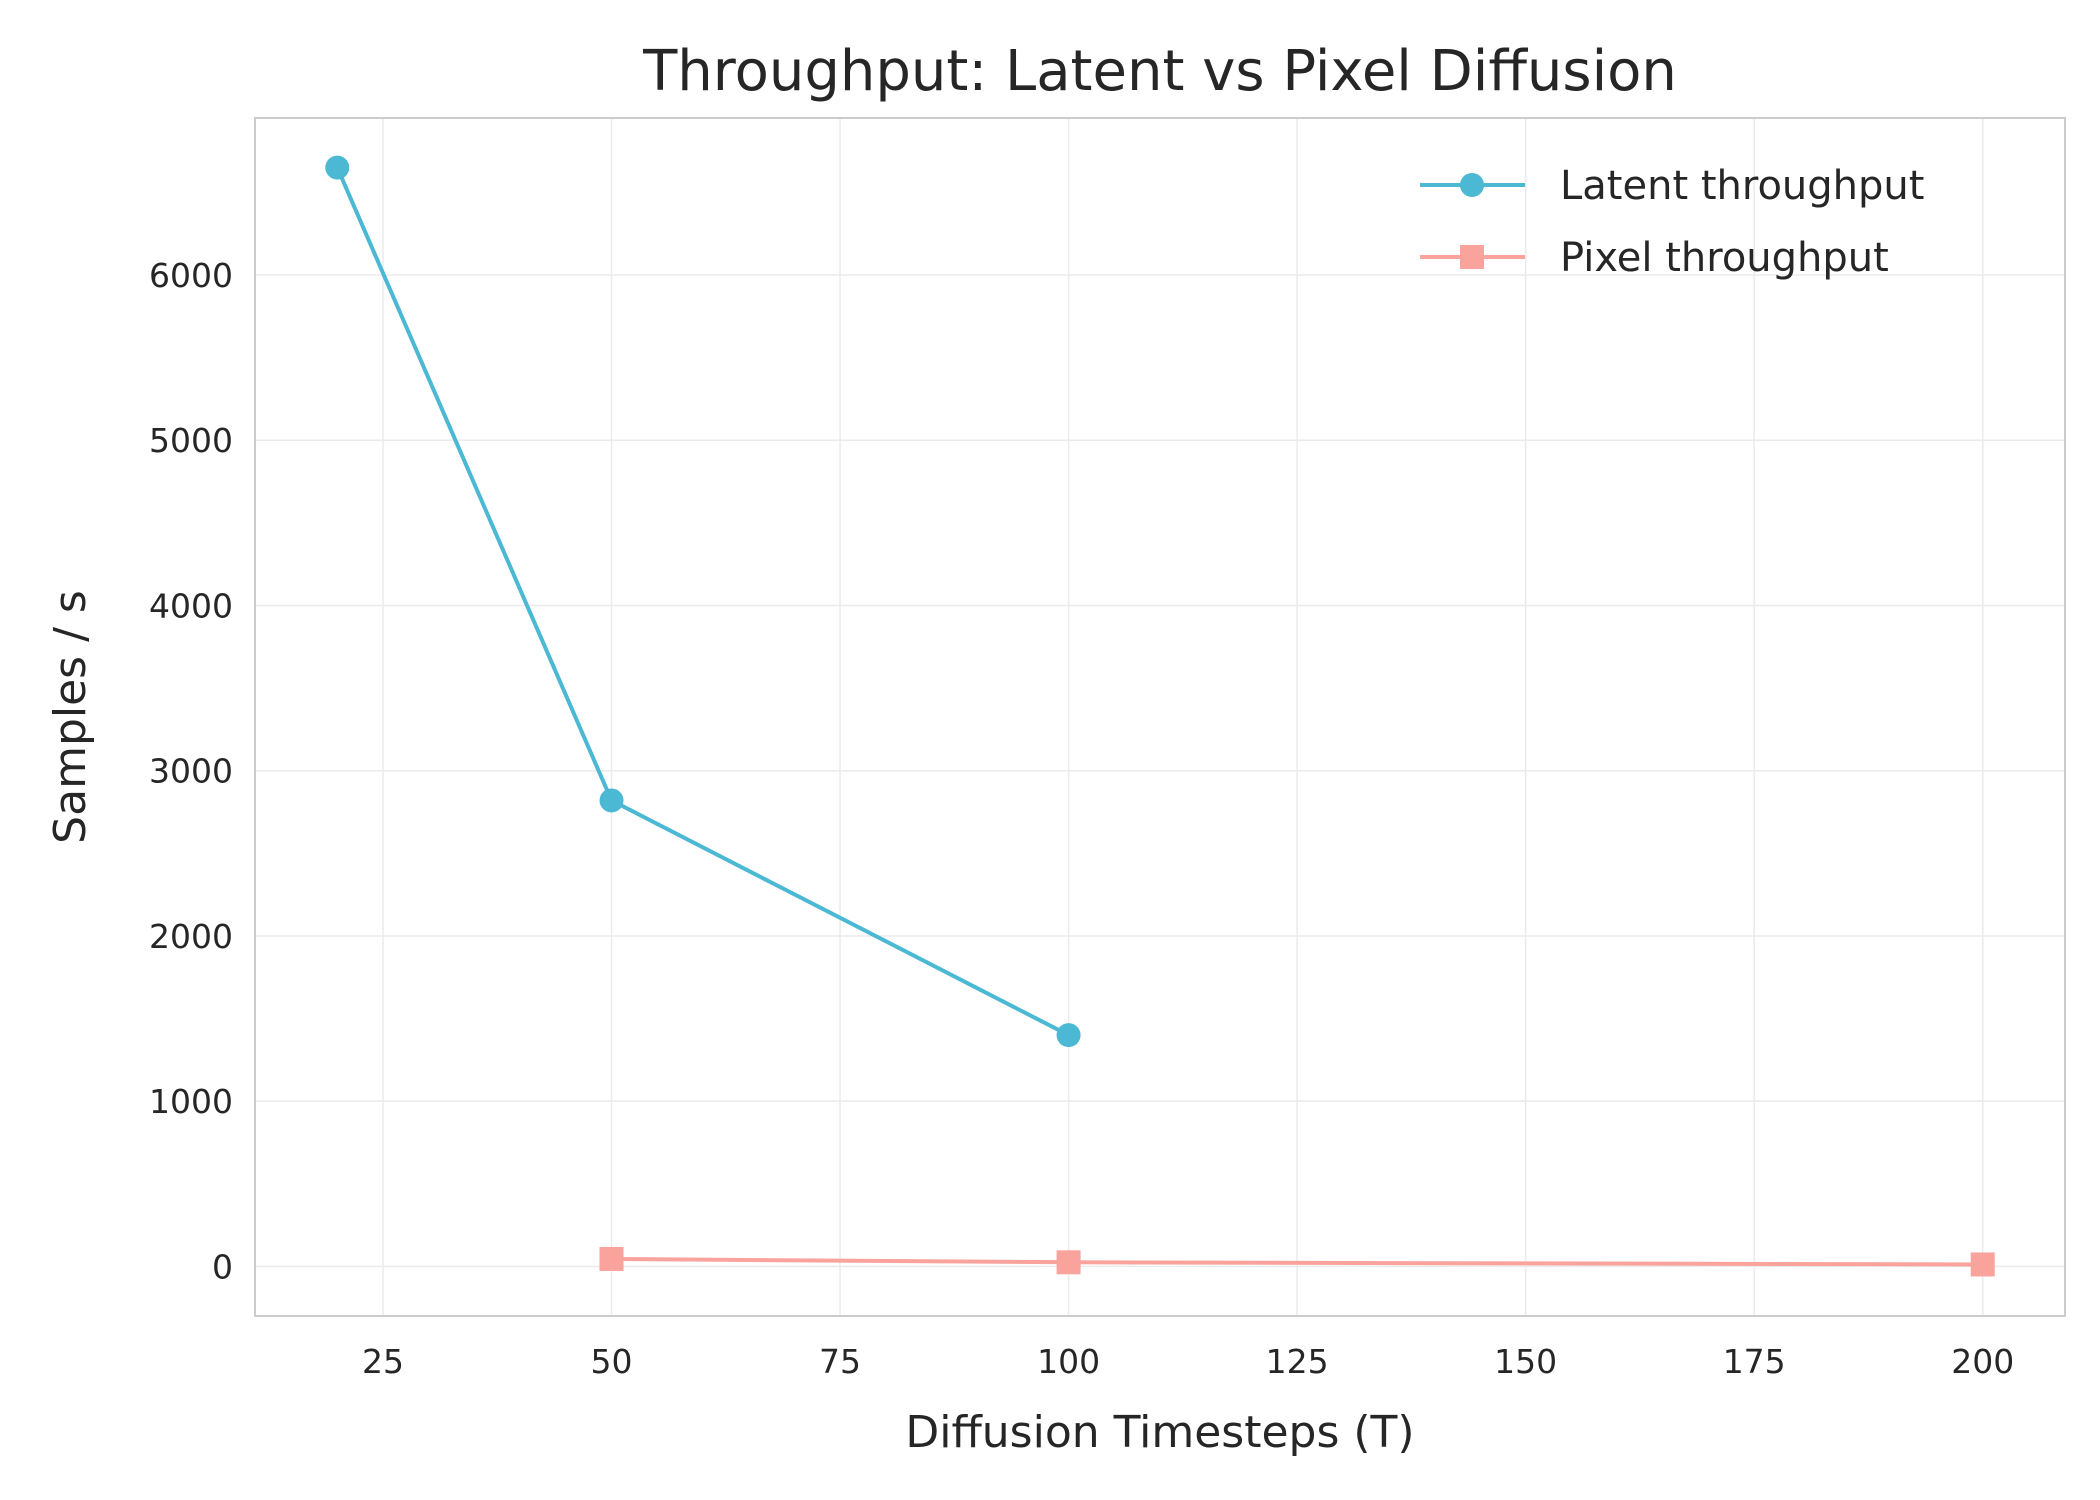 The height and width of the screenshot is (1500, 2100). I want to click on y-tick-label: 6000, so click(191, 275).